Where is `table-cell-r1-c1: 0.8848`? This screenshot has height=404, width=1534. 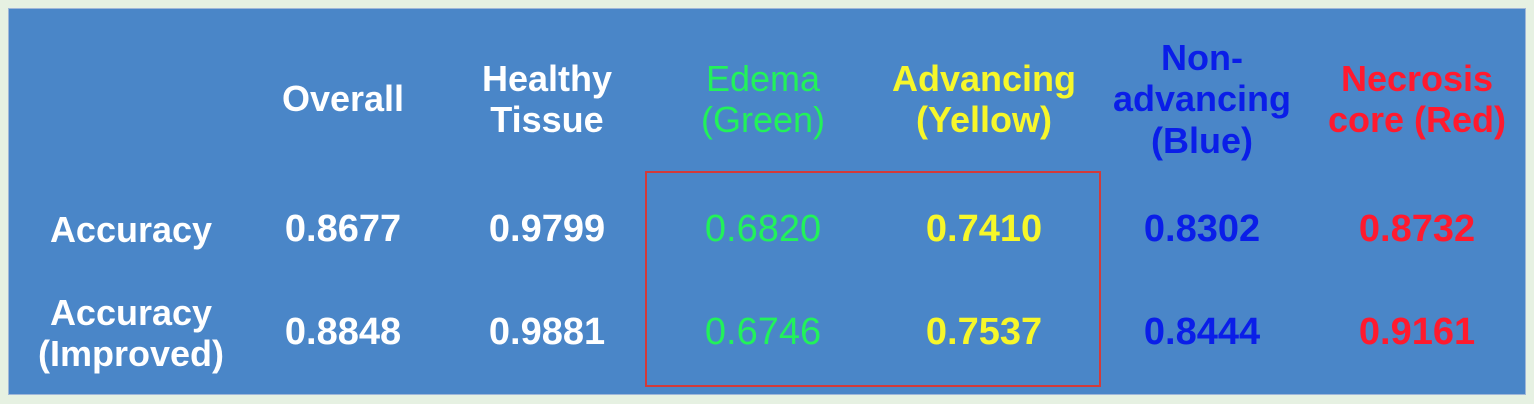
table-cell-r1-c1: 0.8848 is located at coordinates (343, 332).